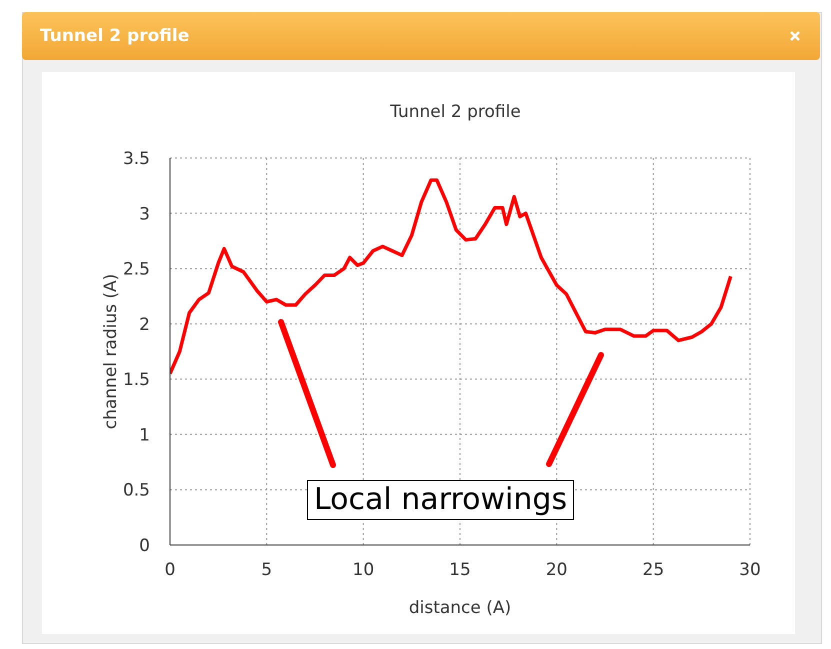  What do you see at coordinates (144, 324) in the screenshot?
I see `y-tick-label: 2` at bounding box center [144, 324].